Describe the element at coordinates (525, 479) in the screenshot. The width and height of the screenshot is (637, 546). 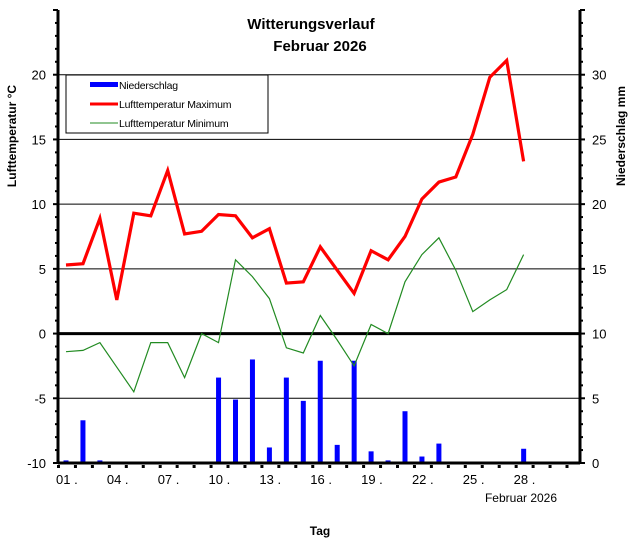
I see `x-tick-label: 28 .` at that location.